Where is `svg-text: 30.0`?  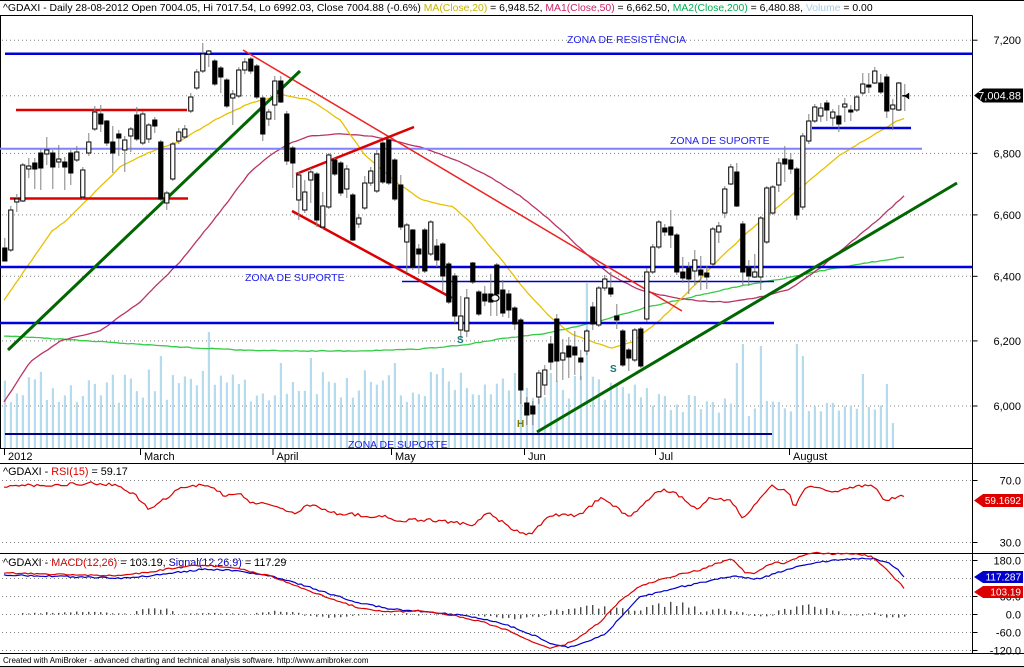 svg-text: 30.0 is located at coordinates (1010, 544).